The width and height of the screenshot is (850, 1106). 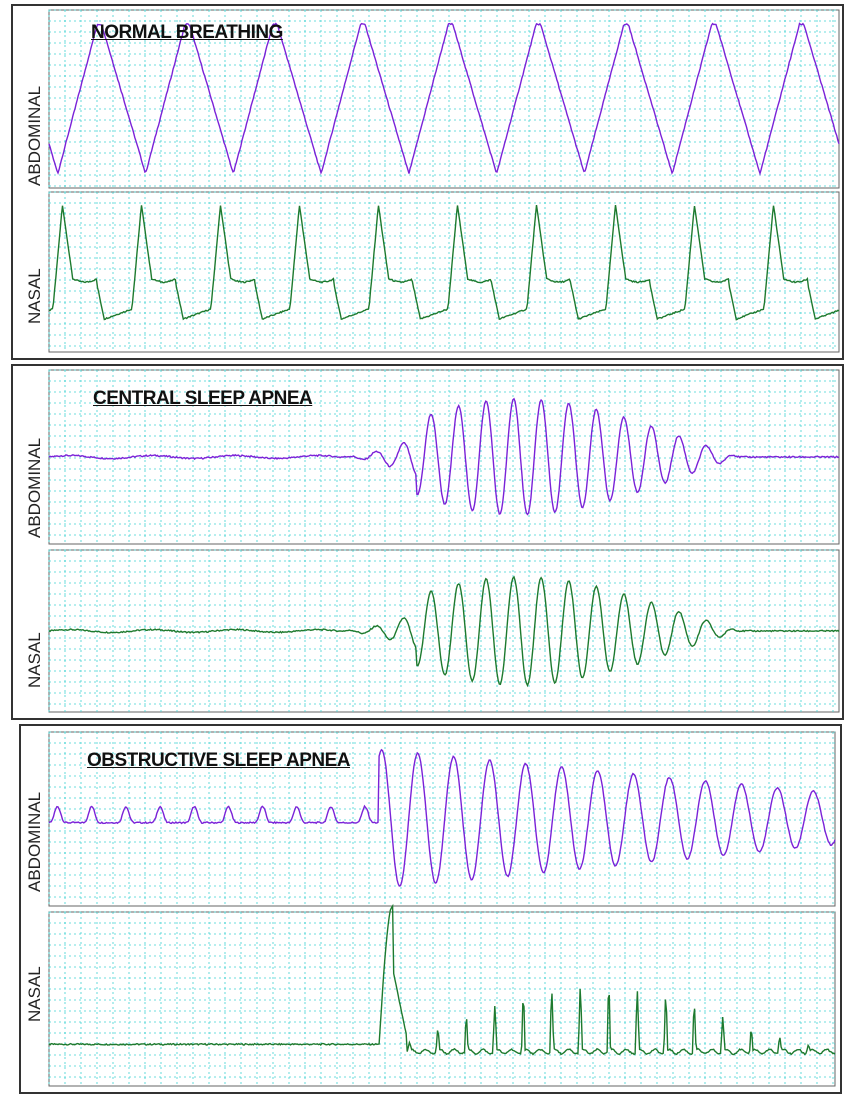 What do you see at coordinates (219, 760) in the screenshot?
I see `panel-title: OBSTRUCTIVE SLEEP APNEA` at bounding box center [219, 760].